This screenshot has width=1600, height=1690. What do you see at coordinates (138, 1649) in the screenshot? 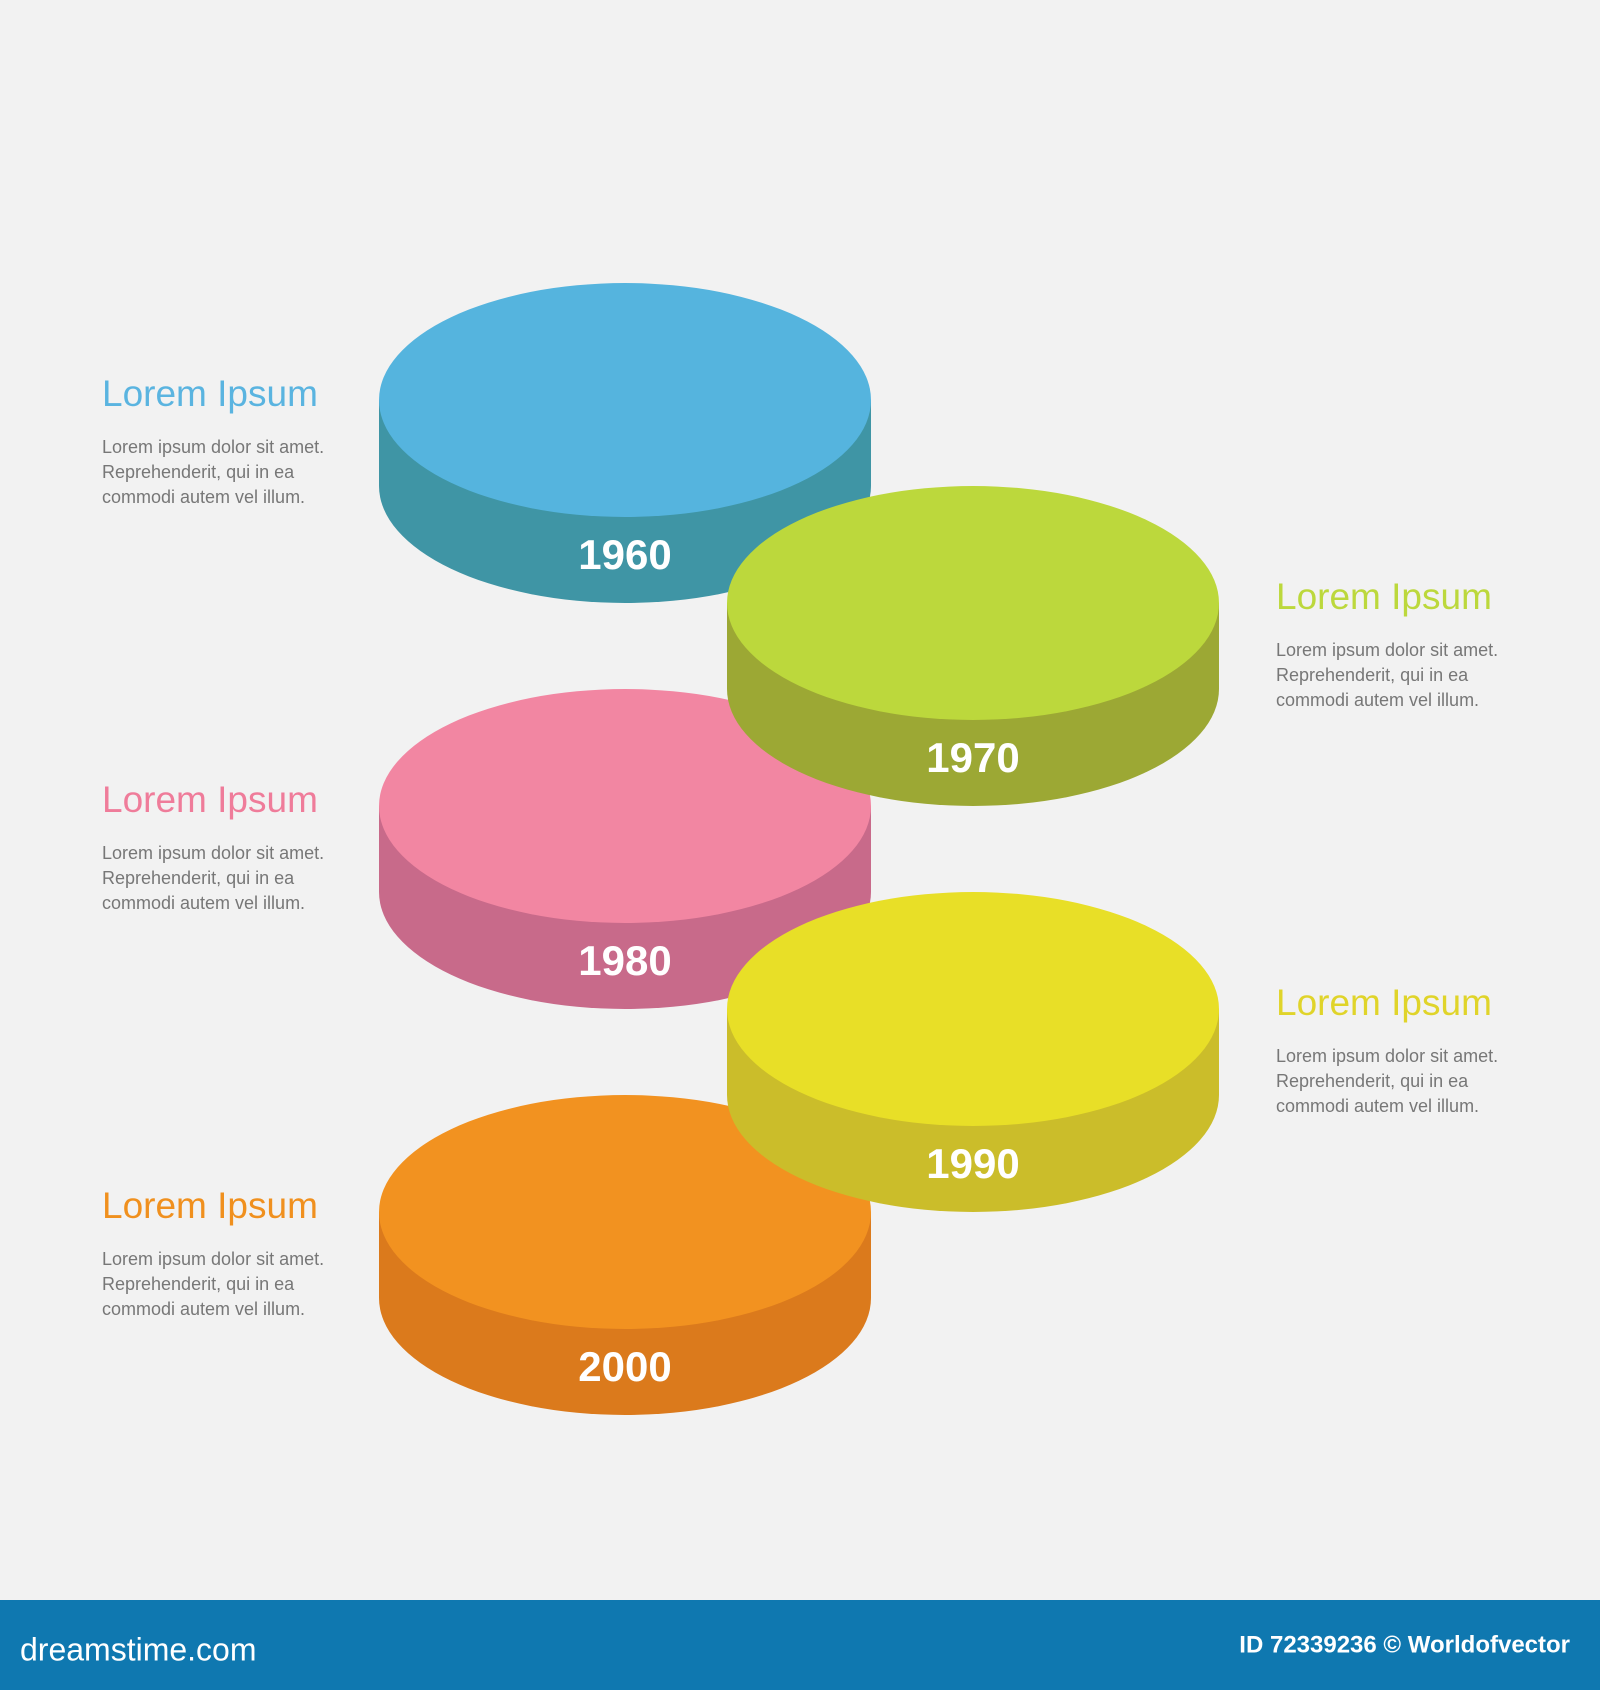
I see `footer-brand: dreamstime.com` at bounding box center [138, 1649].